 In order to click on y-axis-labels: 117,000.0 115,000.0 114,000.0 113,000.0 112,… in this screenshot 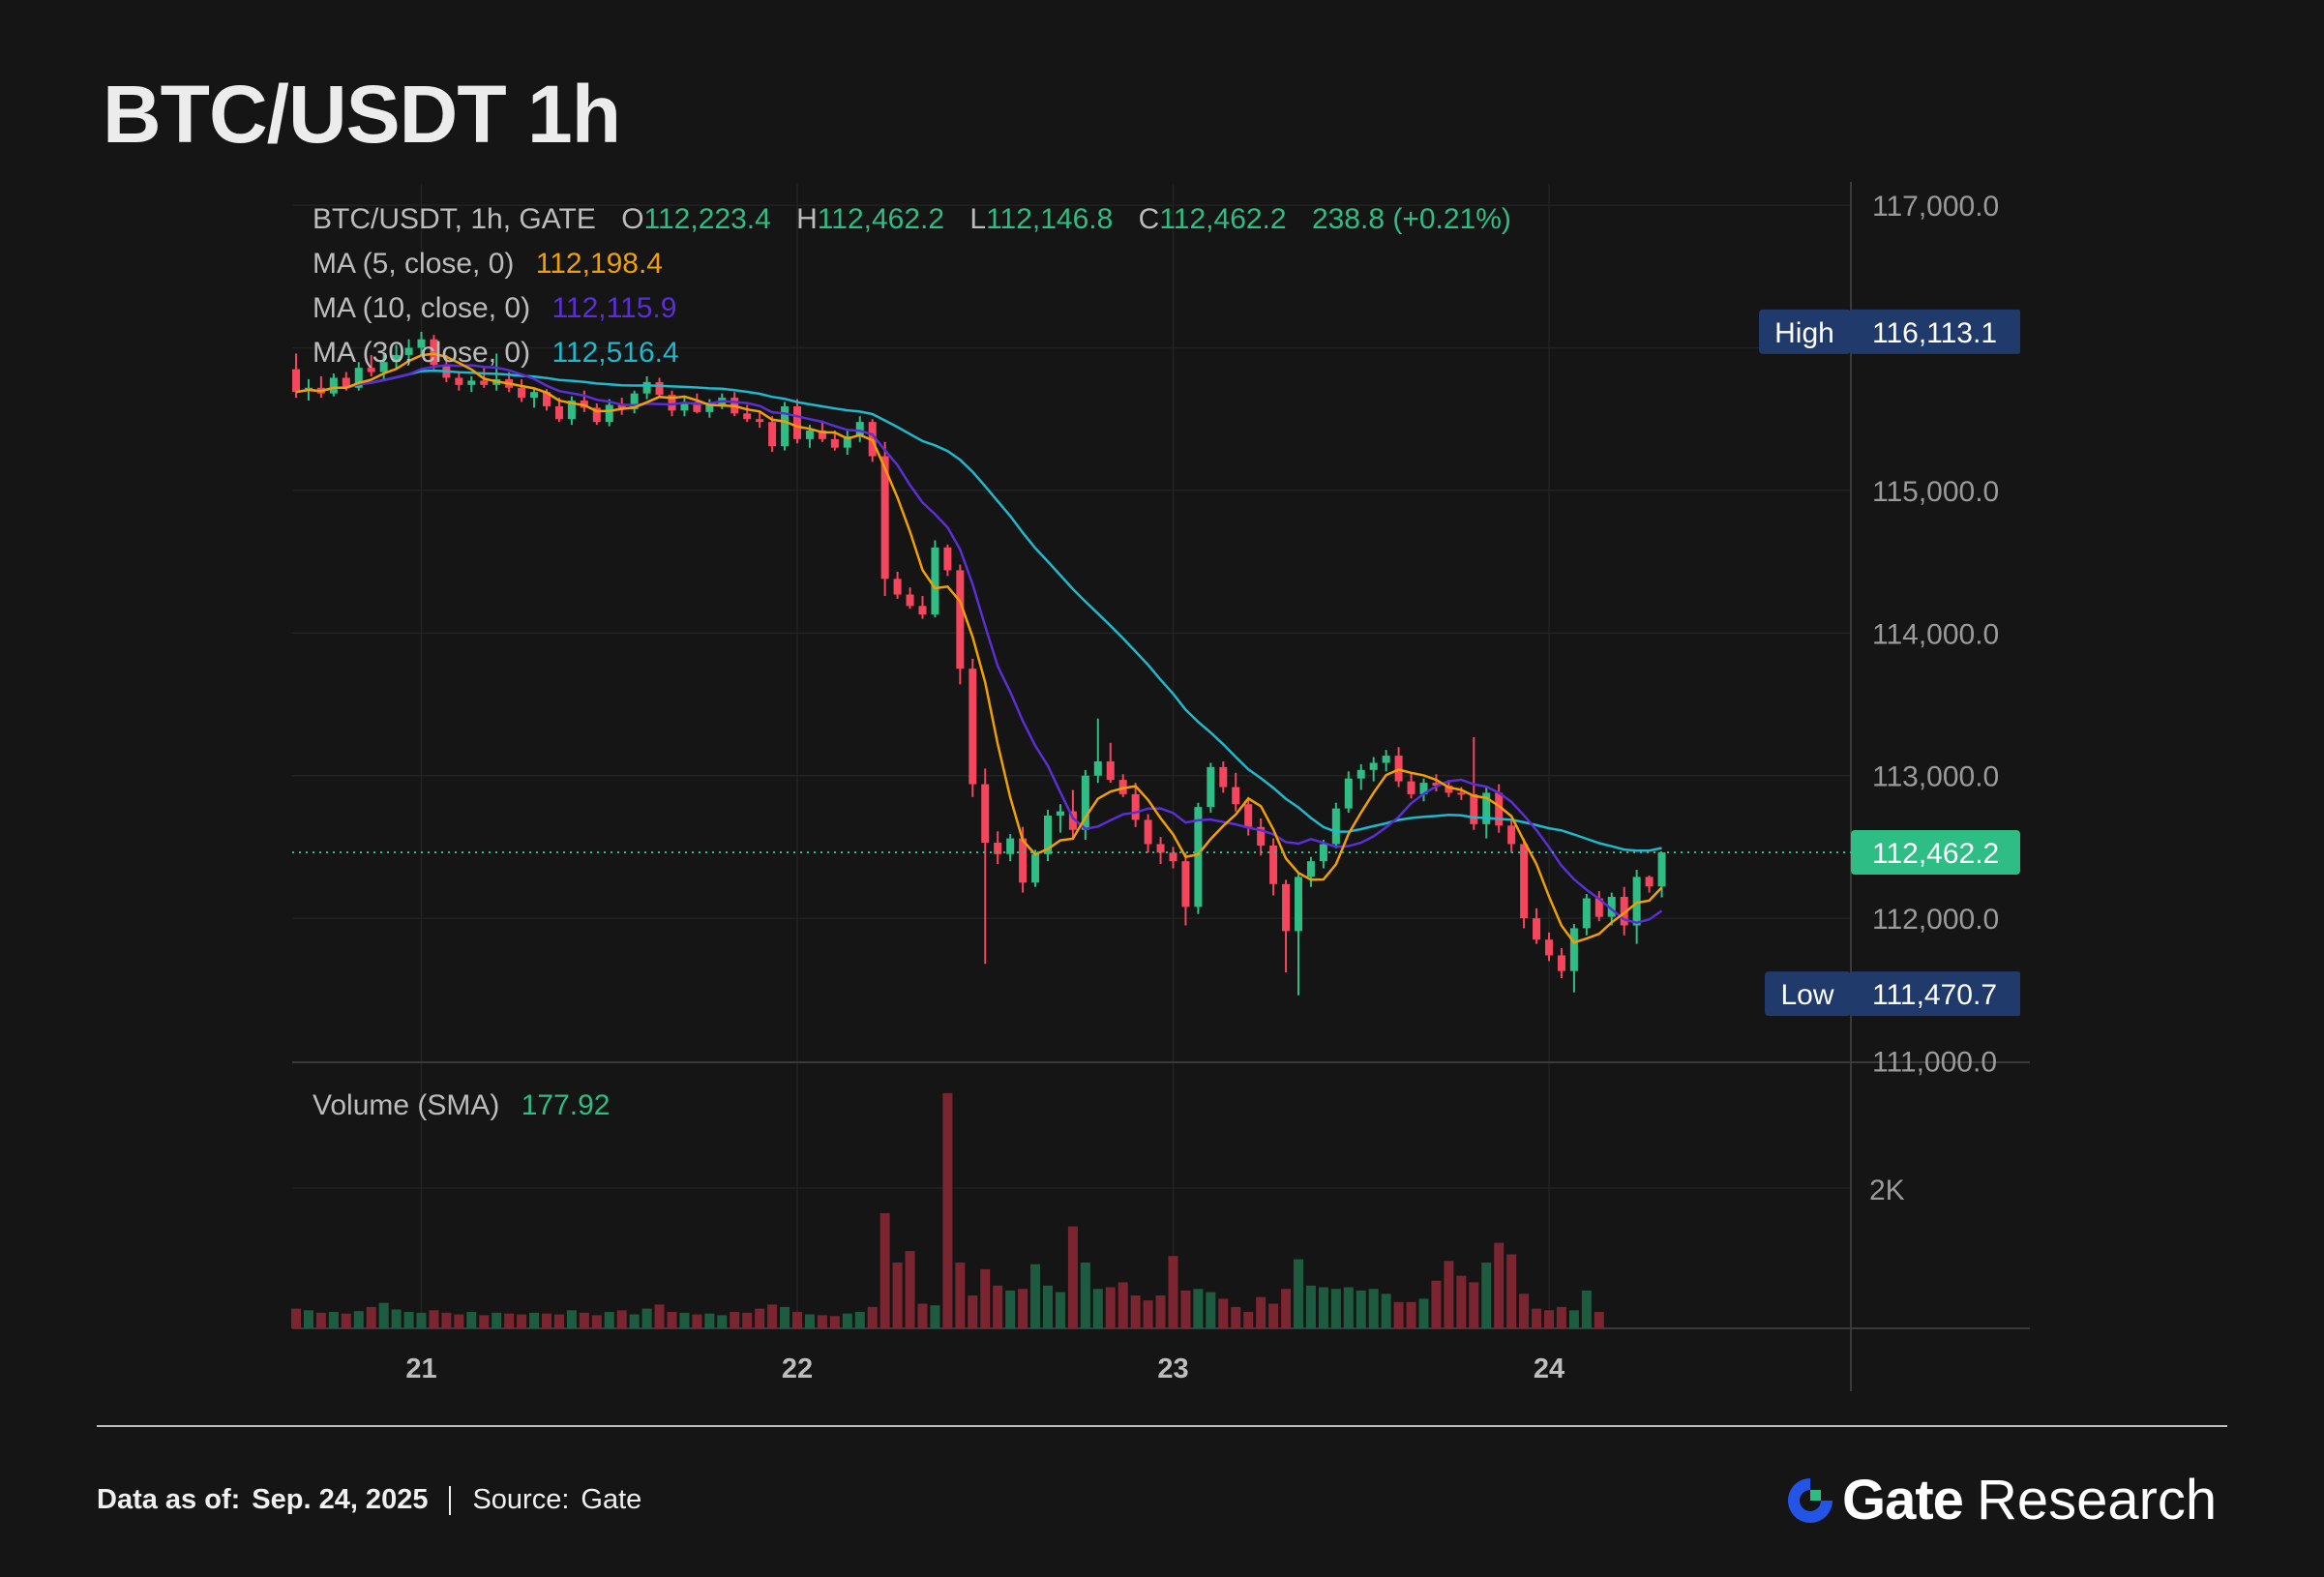, I will do `click(1934, 698)`.